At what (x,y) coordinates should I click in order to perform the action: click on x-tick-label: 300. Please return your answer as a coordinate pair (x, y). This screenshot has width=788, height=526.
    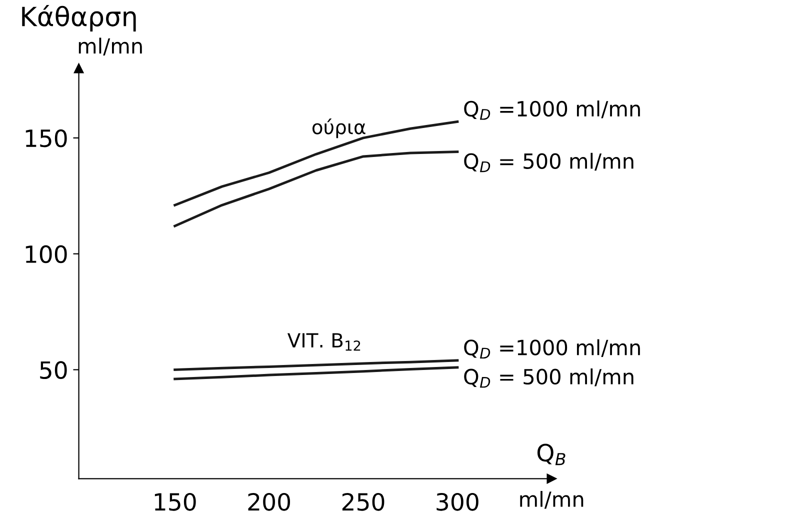
    Looking at the image, I should click on (457, 501).